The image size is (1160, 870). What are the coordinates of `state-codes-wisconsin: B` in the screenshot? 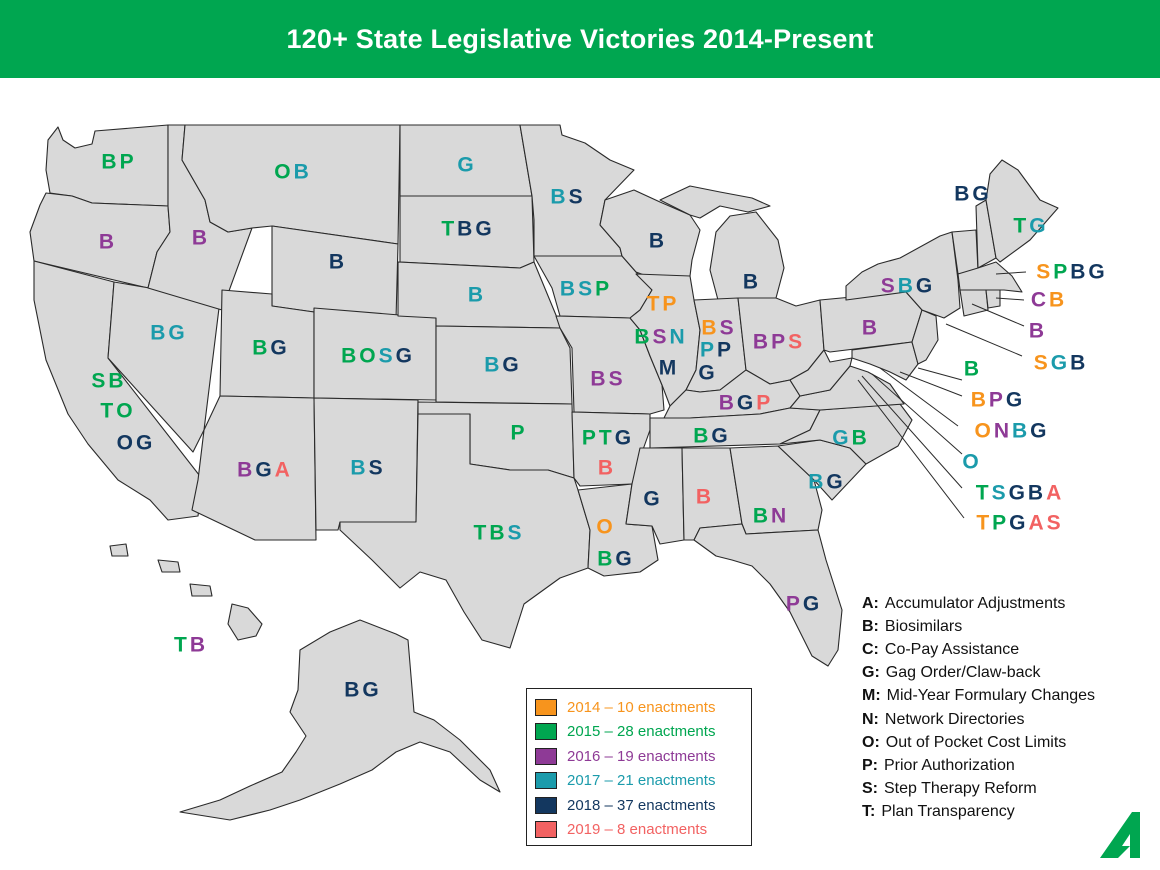 It's located at (657, 241).